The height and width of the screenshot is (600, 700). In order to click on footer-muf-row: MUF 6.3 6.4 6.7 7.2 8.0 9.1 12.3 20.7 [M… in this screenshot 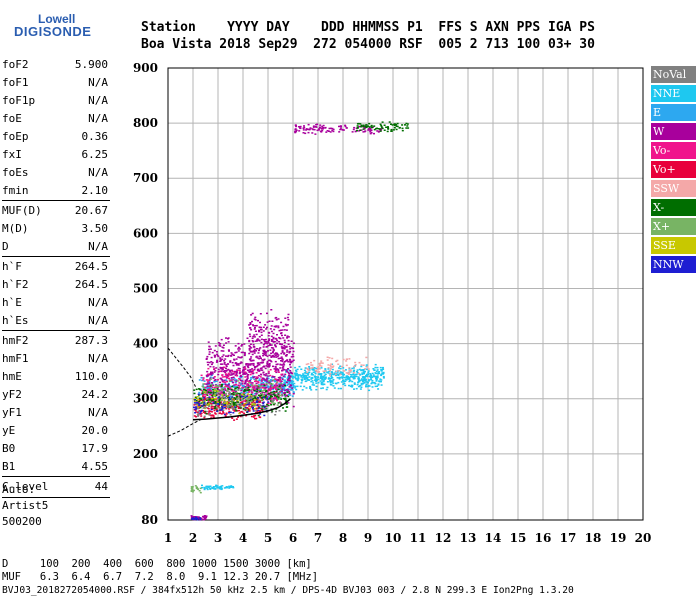, I will do `click(160, 577)`.